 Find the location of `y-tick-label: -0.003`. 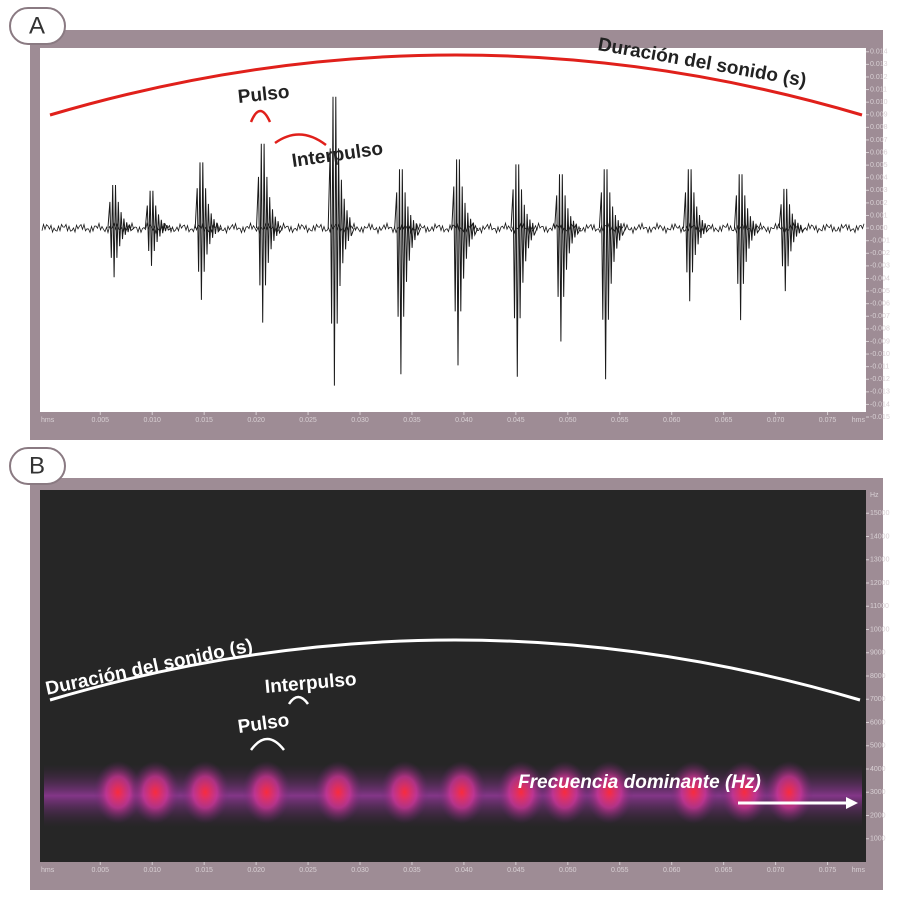

y-tick-label: -0.003 is located at coordinates (880, 266).